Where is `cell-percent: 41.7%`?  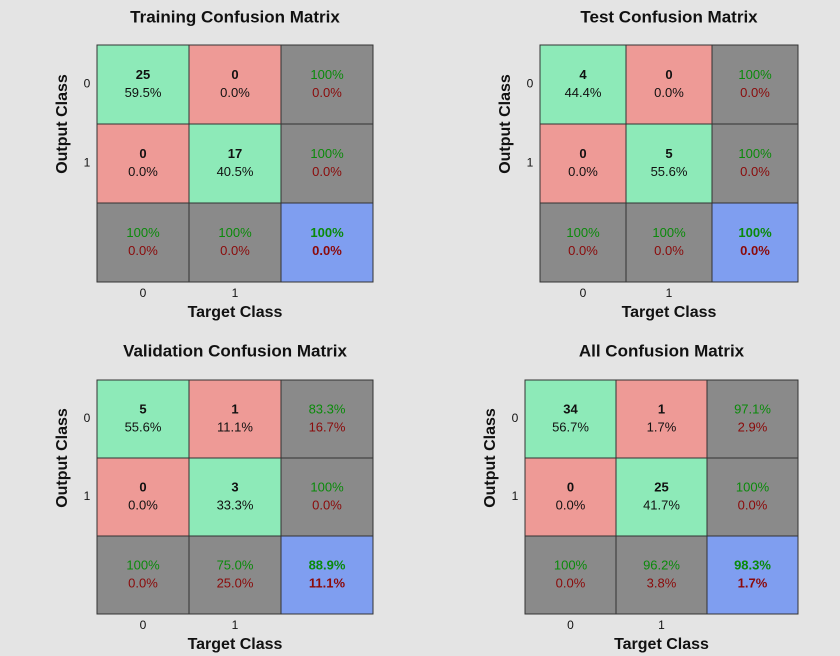 cell-percent: 41.7% is located at coordinates (661, 504).